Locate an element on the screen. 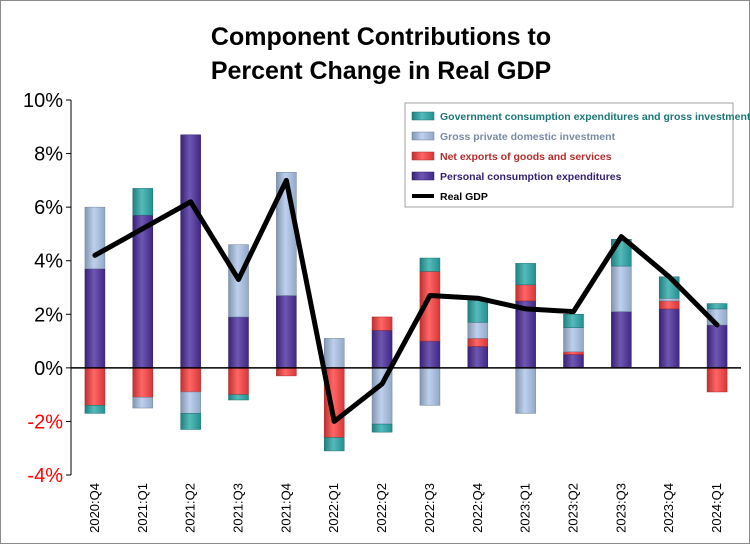  bar-government-consumption-expenditures-and-gross-investment-2021-q1 is located at coordinates (143, 202).